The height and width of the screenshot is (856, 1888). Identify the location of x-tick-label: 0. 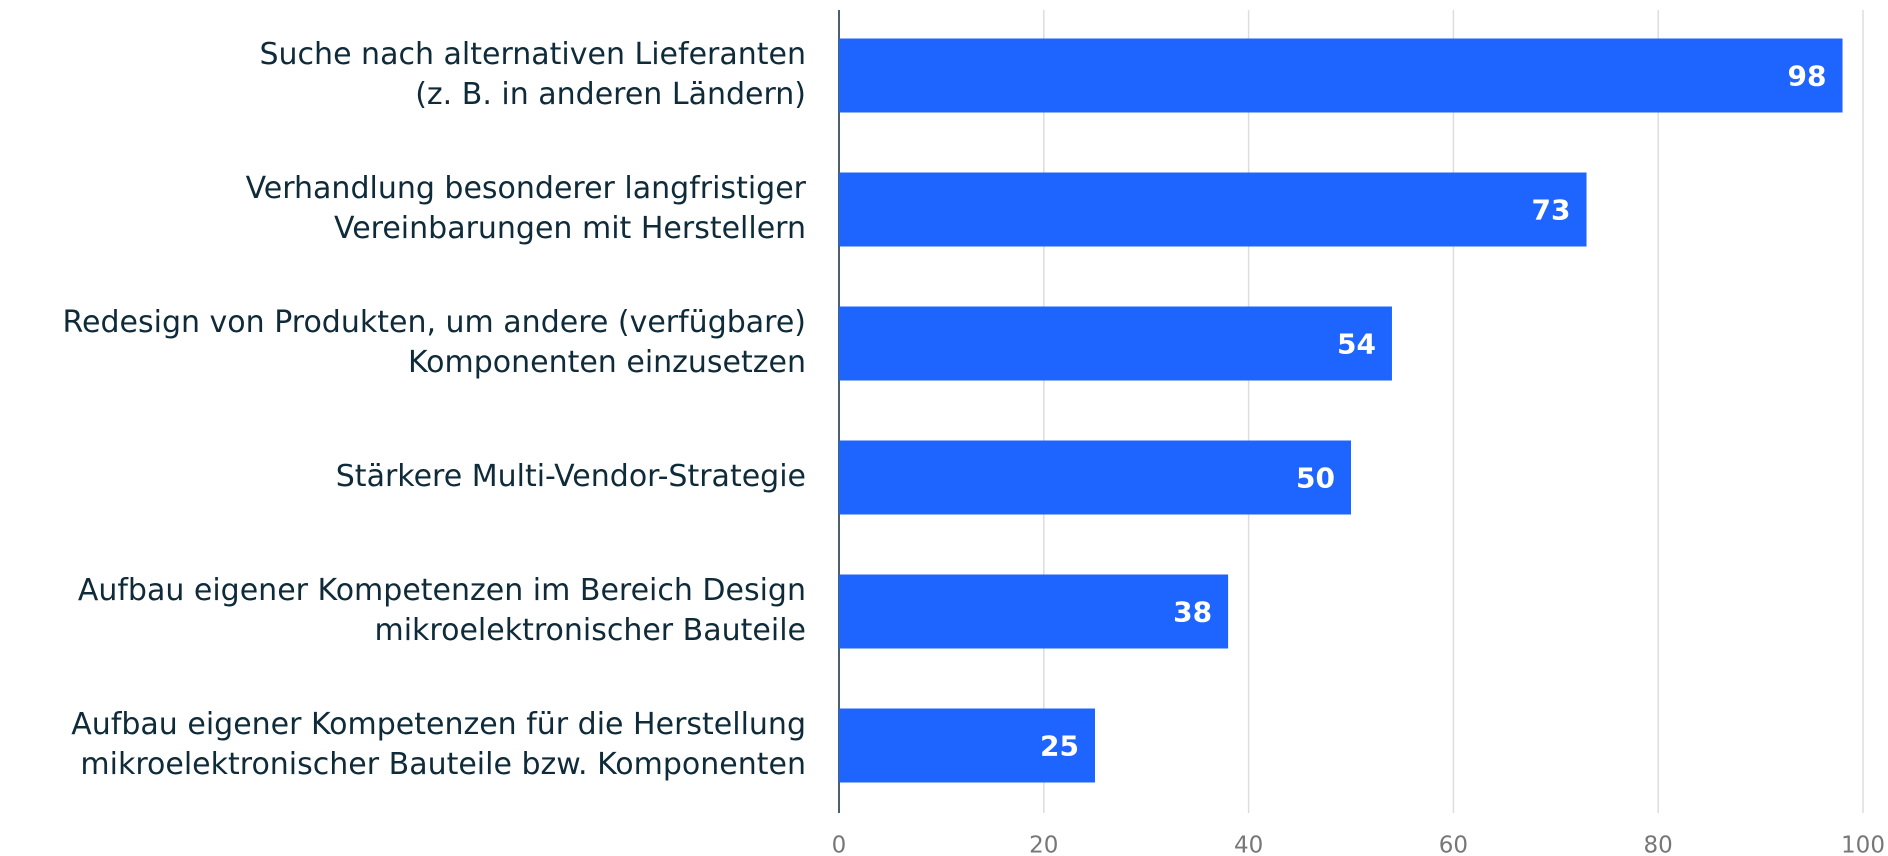
(839, 844).